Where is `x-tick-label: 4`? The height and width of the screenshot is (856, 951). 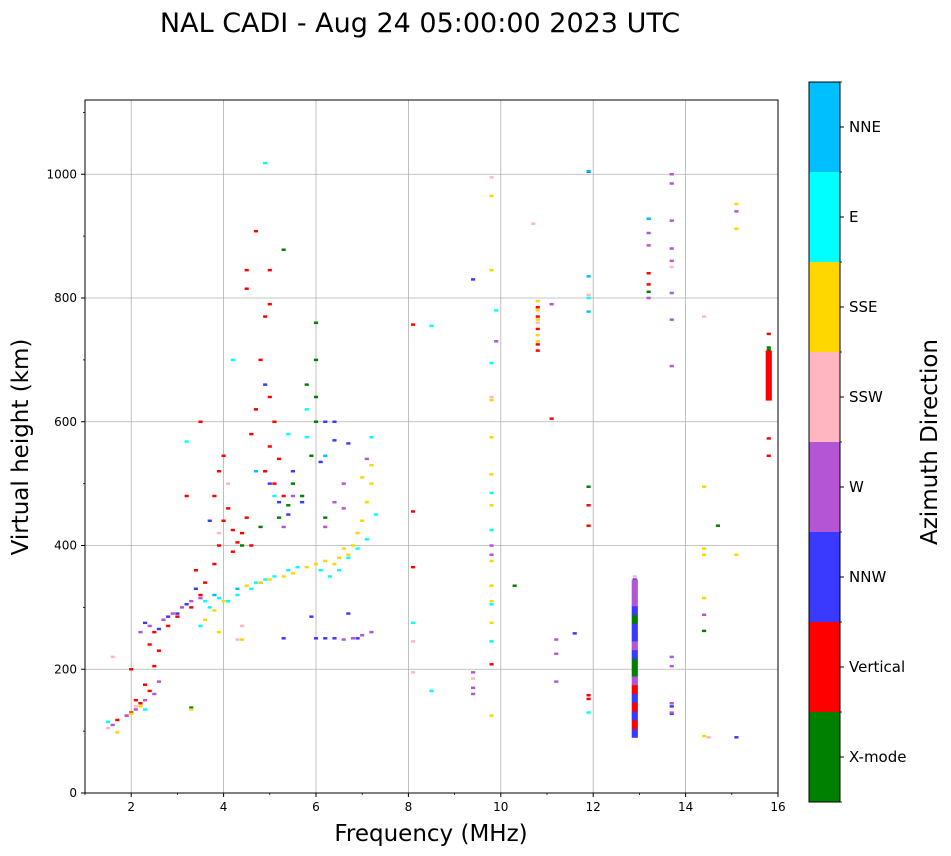
x-tick-label: 4 is located at coordinates (224, 807).